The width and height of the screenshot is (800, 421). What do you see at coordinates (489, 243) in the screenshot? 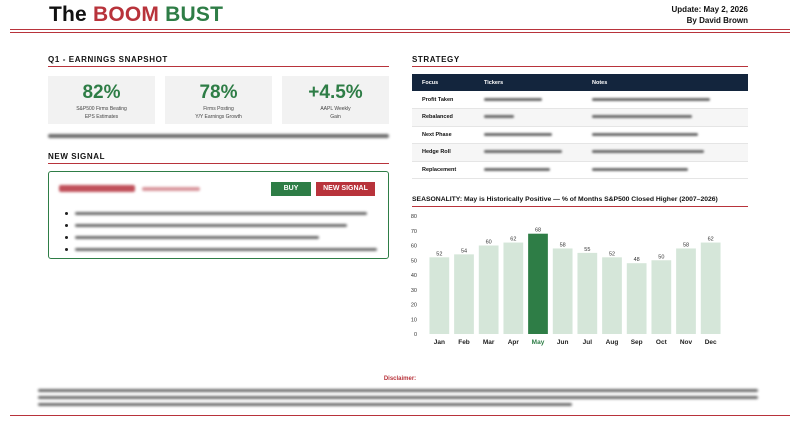
I see `data-label: 60` at bounding box center [489, 243].